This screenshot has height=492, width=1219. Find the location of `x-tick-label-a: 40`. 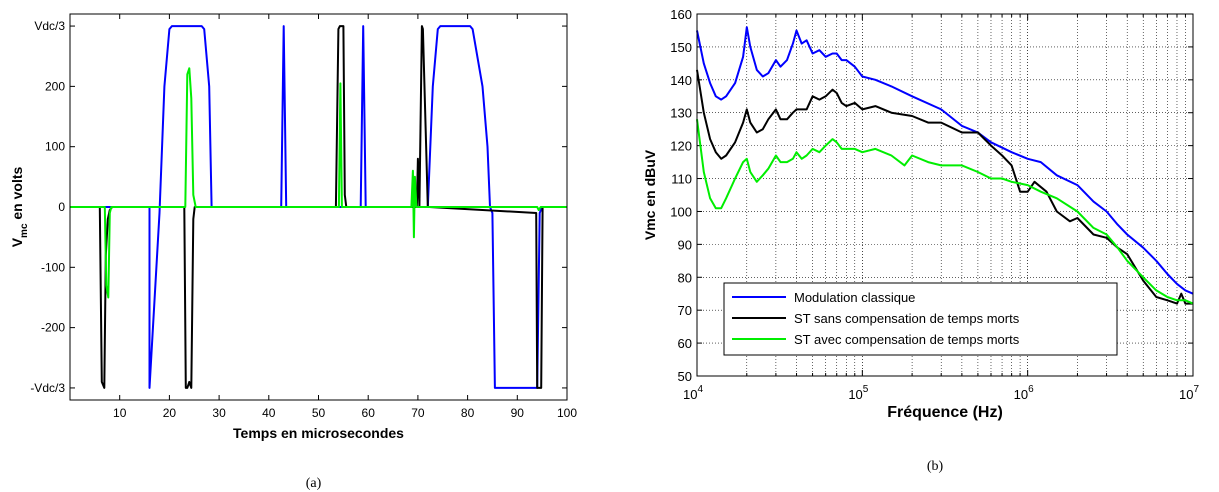

x-tick-label-a: 40 is located at coordinates (269, 413).